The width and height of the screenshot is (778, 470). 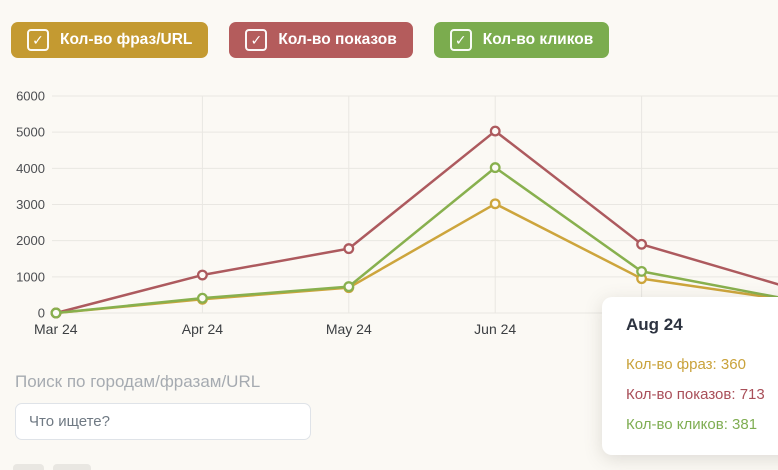 I want to click on tooltip-row: Кол-во кликов: 381, so click(x=692, y=424).